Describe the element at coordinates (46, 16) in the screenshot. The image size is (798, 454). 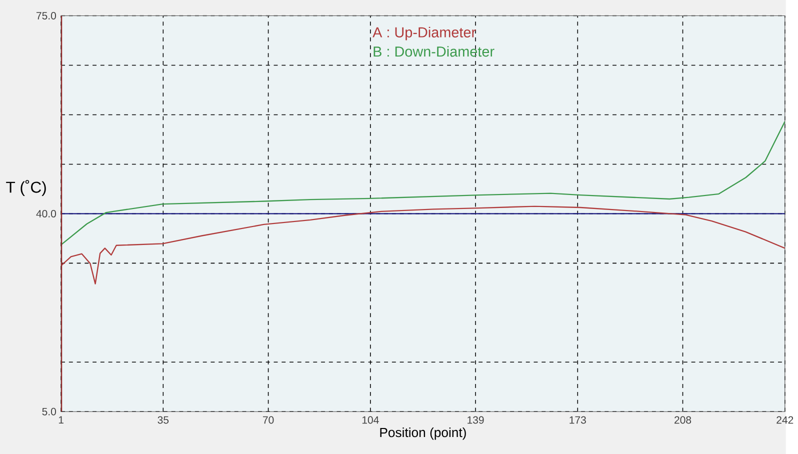
I see `y-tick-label: 75.0` at that location.